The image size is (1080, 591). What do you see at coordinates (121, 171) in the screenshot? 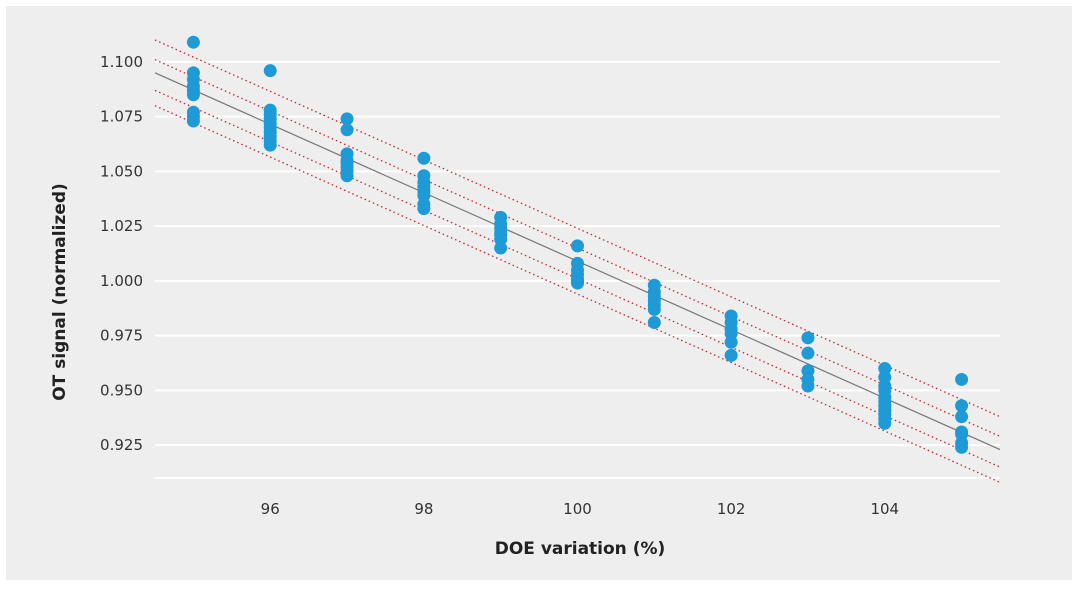
I see `y-tick-label: 1.050` at bounding box center [121, 171].